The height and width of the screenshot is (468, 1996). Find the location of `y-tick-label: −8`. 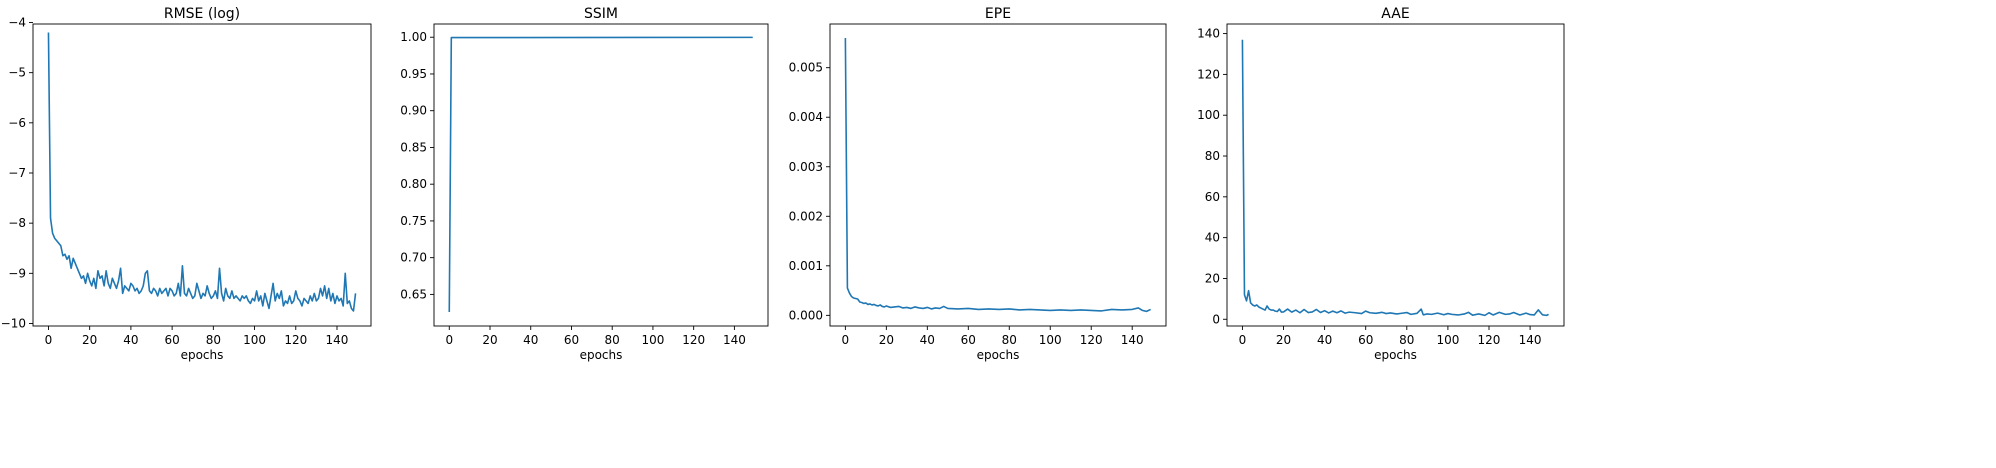

y-tick-label: −8 is located at coordinates (17, 223).